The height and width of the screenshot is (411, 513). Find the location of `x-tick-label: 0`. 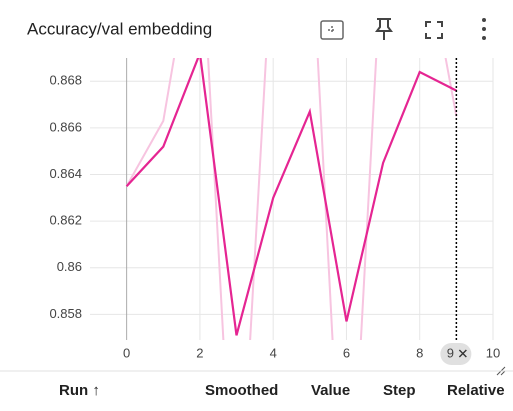

x-tick-label: 0 is located at coordinates (126, 352).